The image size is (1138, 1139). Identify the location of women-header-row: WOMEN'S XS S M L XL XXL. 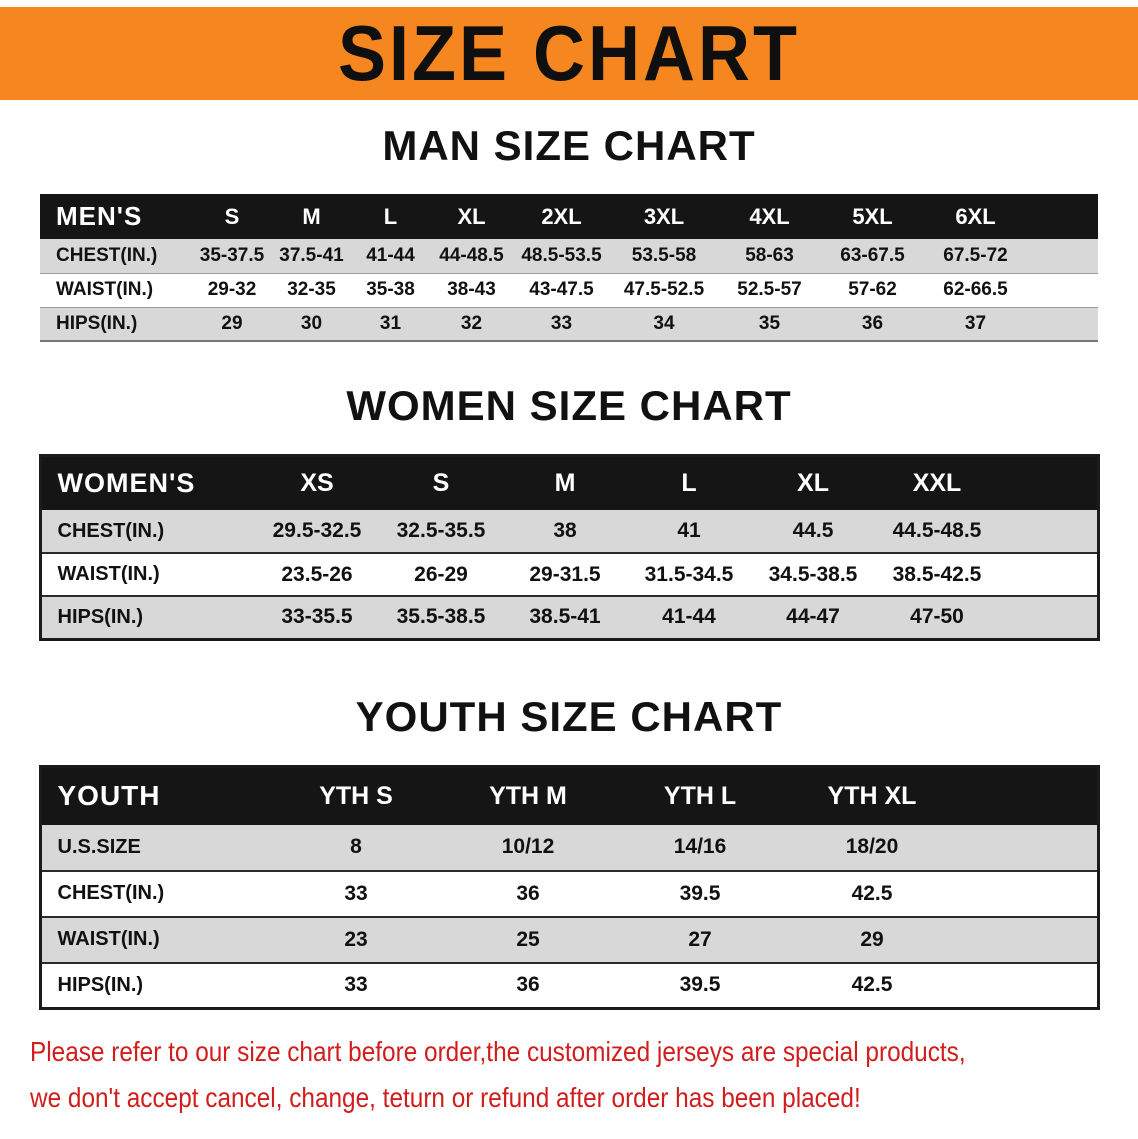
(569, 482).